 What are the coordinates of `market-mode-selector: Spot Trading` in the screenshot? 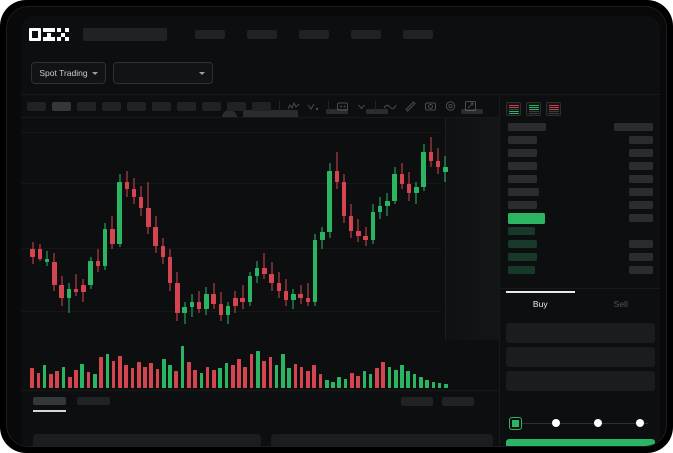 It's located at (68, 73).